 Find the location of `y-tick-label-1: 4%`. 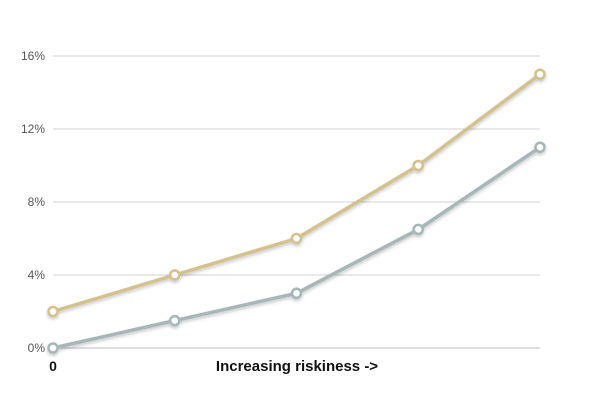

y-tick-label-1: 4% is located at coordinates (37, 275).